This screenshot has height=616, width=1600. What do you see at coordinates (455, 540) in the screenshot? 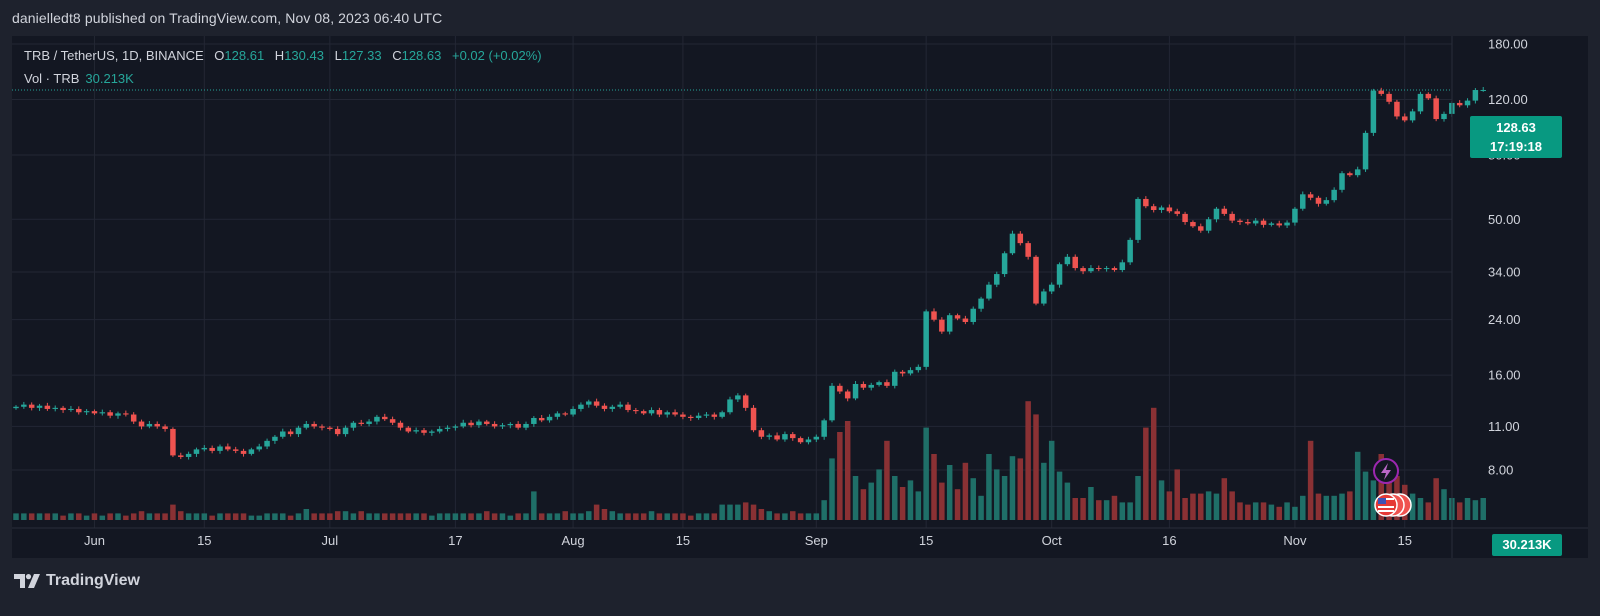
I see `x-tick-label: 17` at bounding box center [455, 540].